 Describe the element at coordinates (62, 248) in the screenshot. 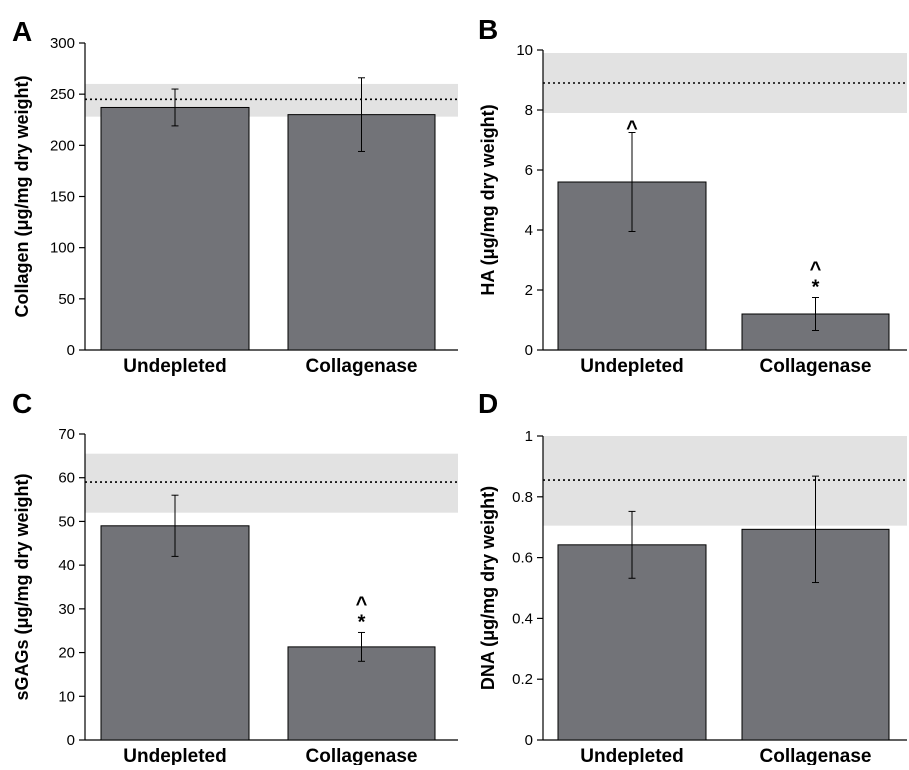

I see `y-tick-label-a: 100` at that location.